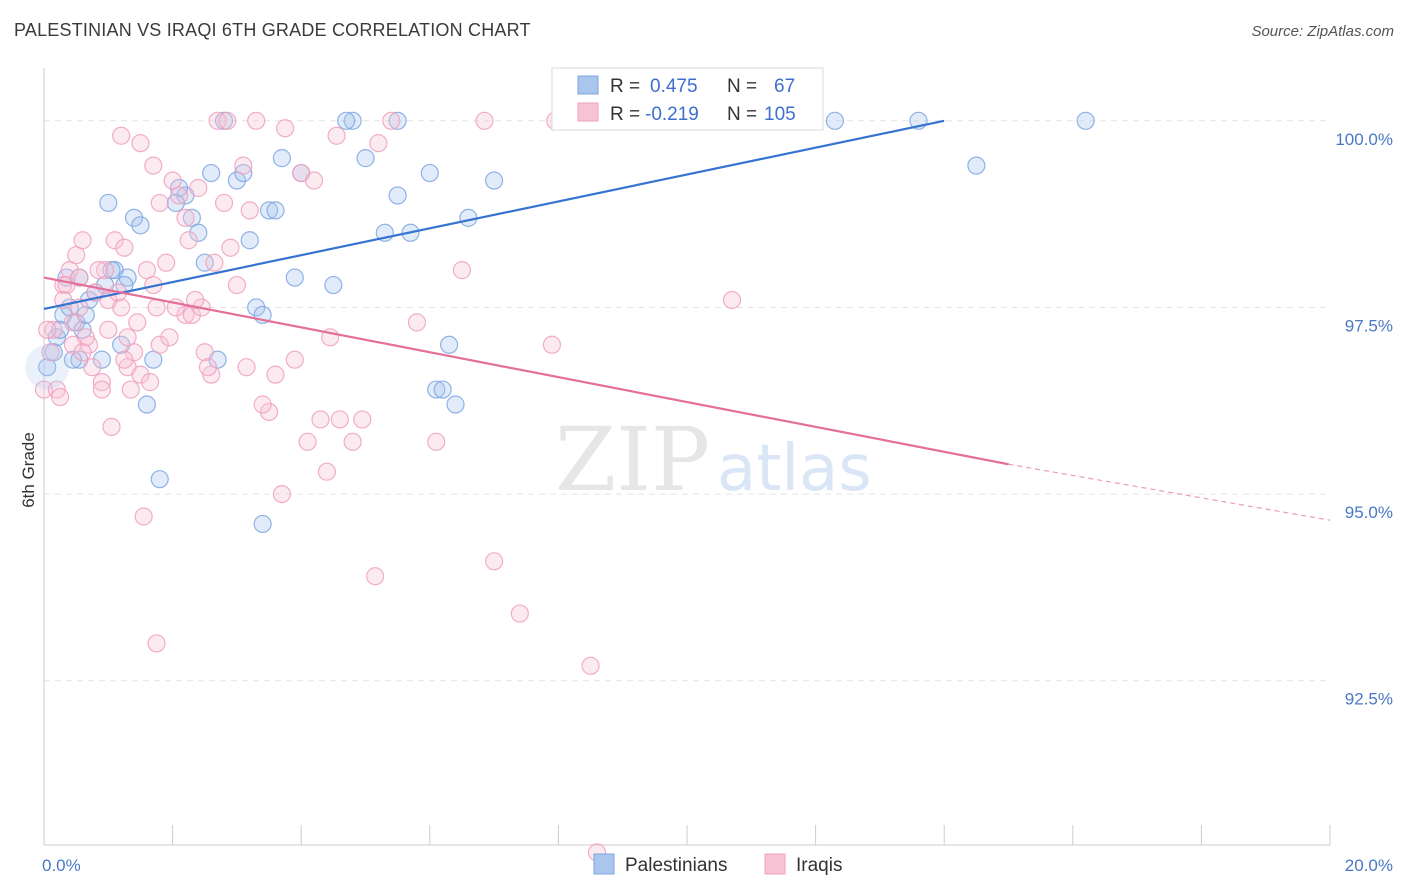 This screenshot has height=892, width=1406. What do you see at coordinates (625, 86) in the screenshot?
I see `legend-r-label-1: R =` at bounding box center [625, 86].